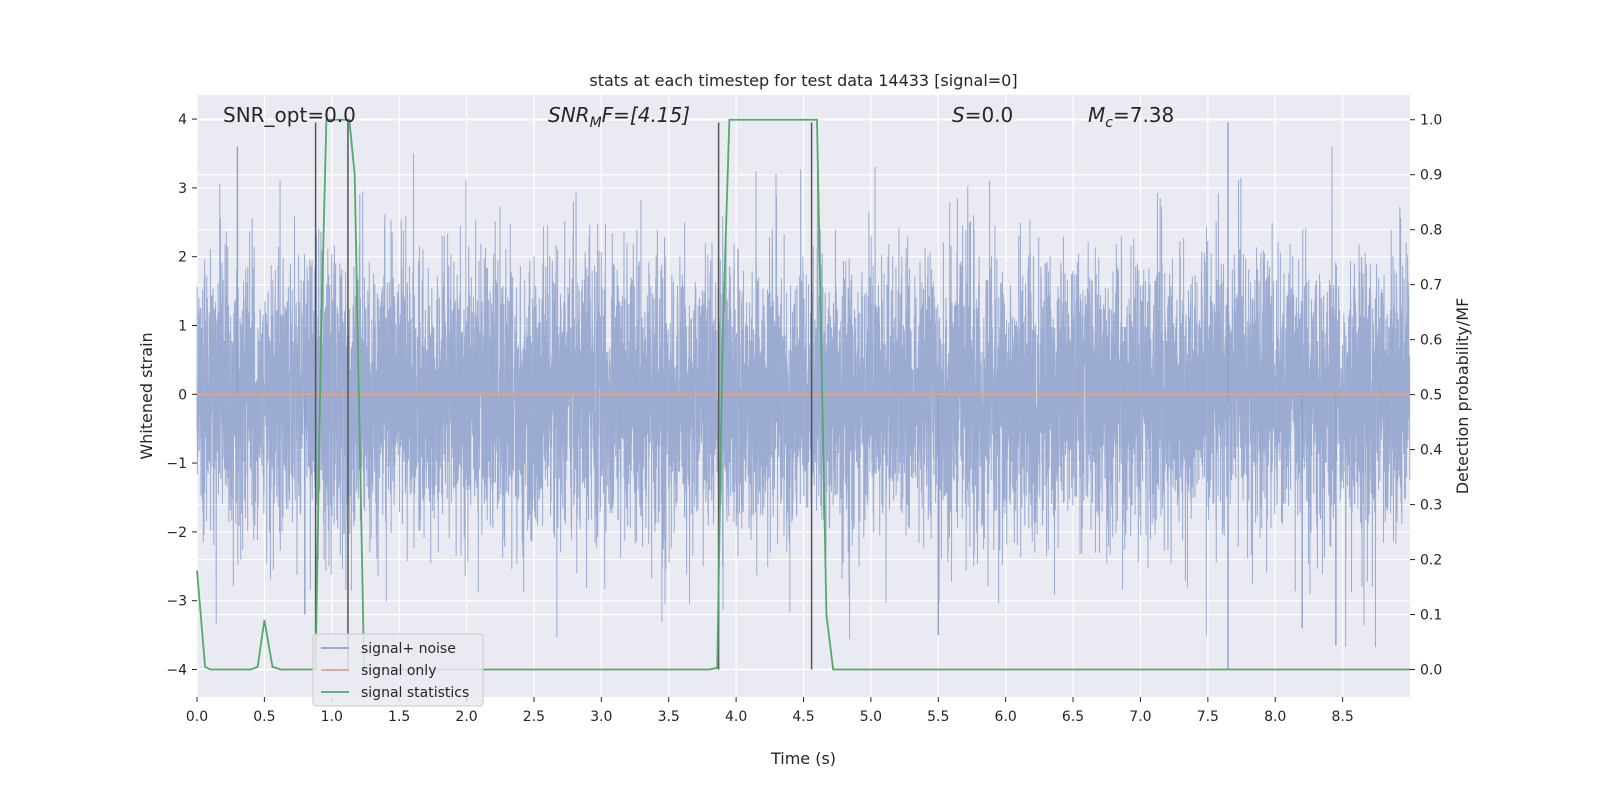 This screenshot has width=1600, height=804. I want to click on x-tick-label: 4.5, so click(803, 717).